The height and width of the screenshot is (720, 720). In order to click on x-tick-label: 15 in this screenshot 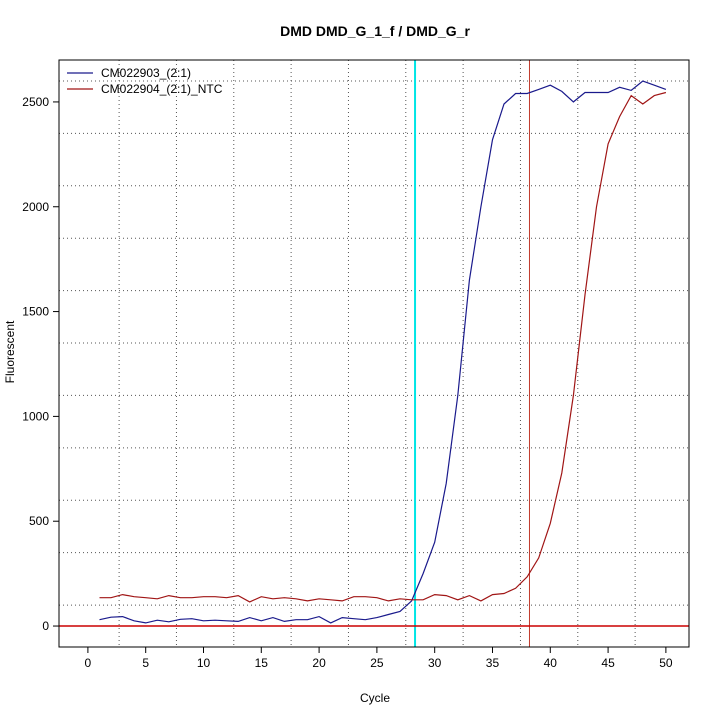, I will do `click(262, 663)`.